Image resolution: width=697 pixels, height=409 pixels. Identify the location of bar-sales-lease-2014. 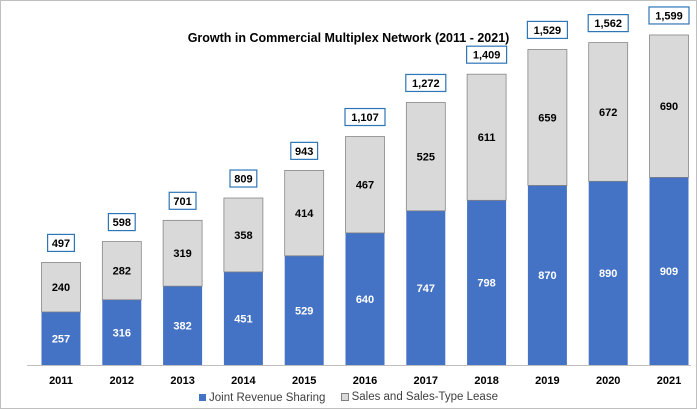
(243, 235).